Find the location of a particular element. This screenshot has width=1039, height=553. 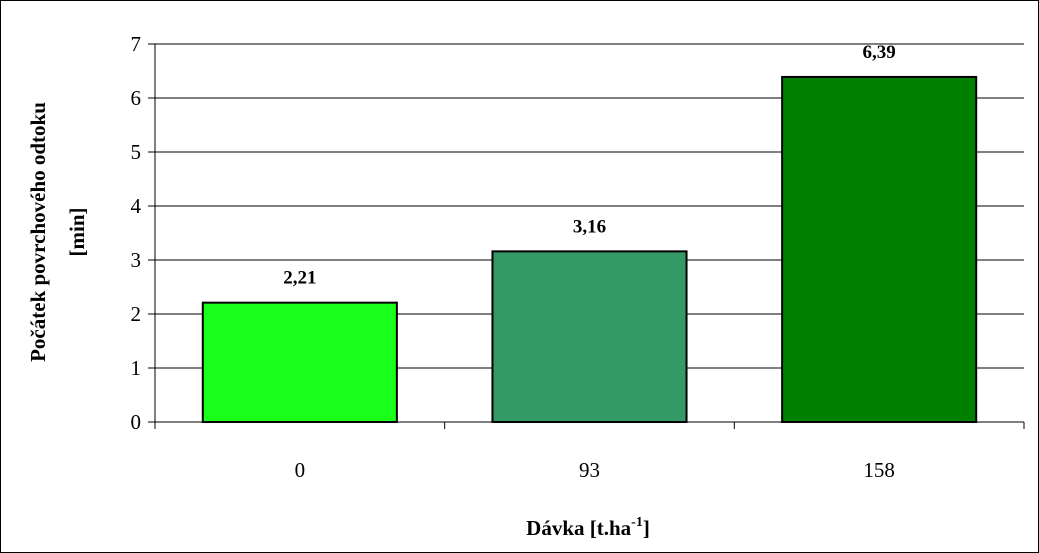

x-tick-label-93: 93 is located at coordinates (589, 470).